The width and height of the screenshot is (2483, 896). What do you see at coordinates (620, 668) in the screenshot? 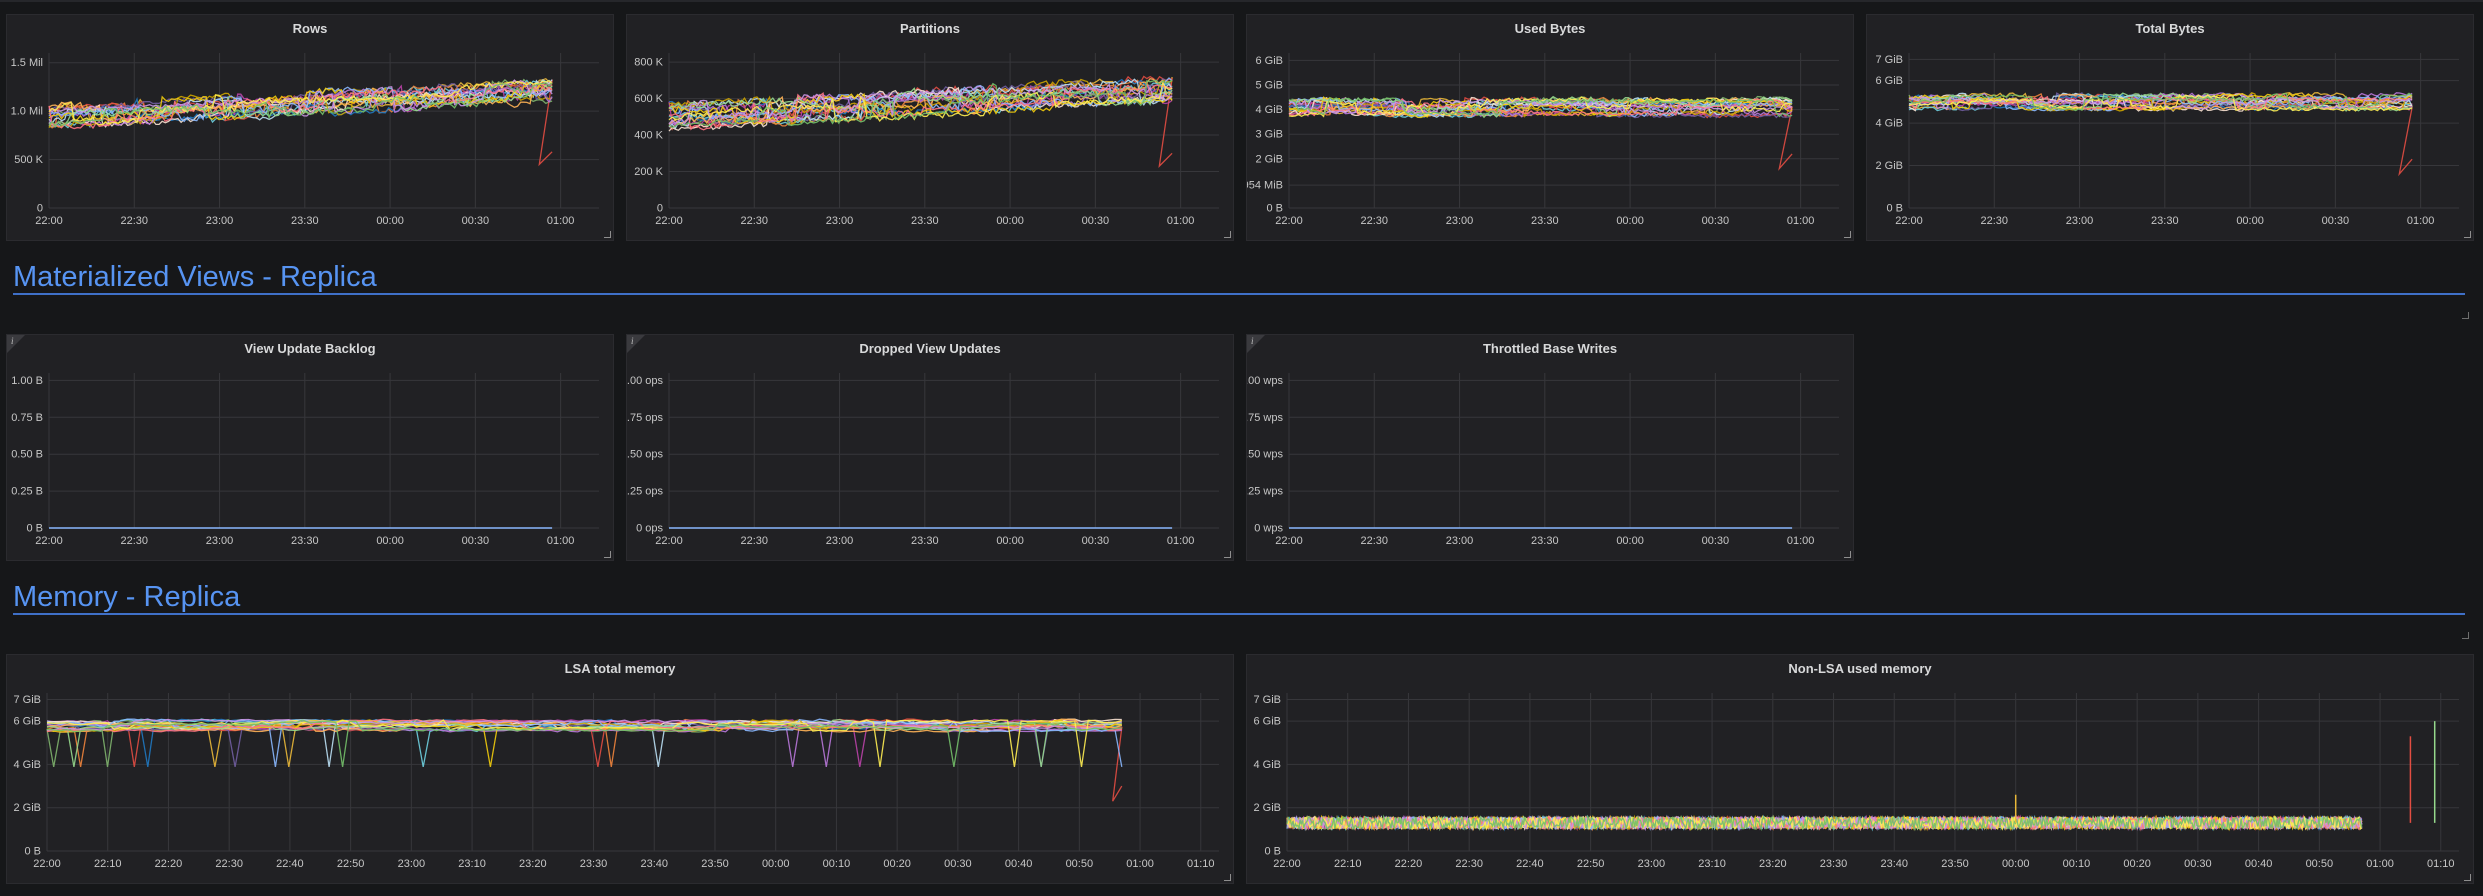
I see `panel-title: LSA total memory` at bounding box center [620, 668].